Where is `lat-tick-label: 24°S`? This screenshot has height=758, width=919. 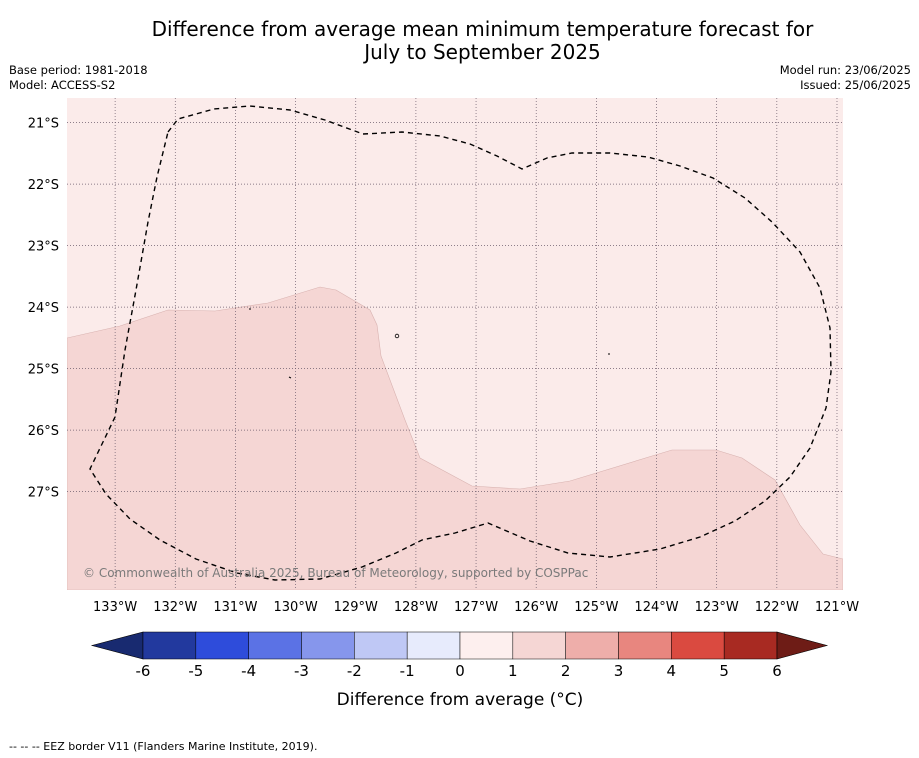
lat-tick-label: 24°S is located at coordinates (43, 308).